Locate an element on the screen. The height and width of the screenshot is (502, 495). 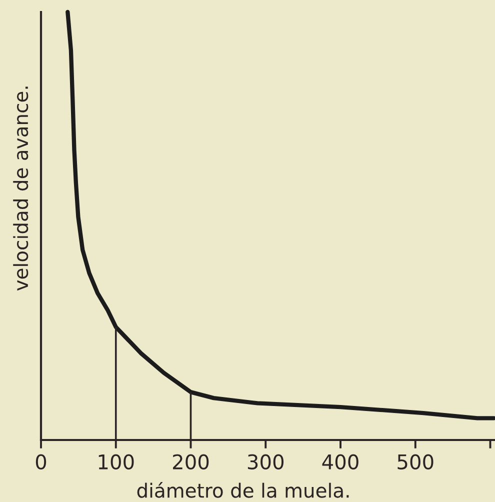
y-axis-title: velocidad de avance. is located at coordinates (20, 188).